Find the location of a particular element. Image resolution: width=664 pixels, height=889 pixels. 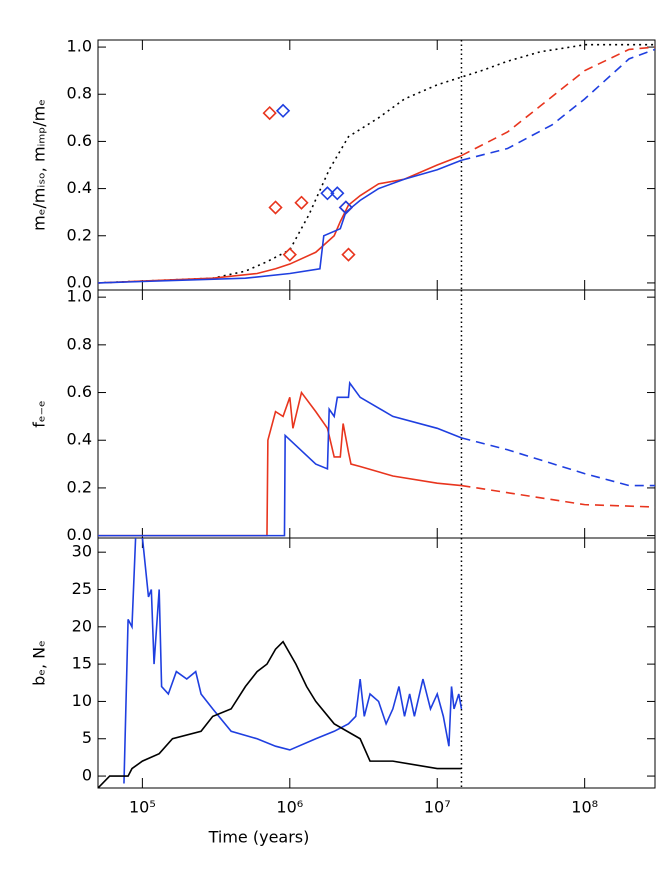

x-tick-label: 10⁶ is located at coordinates (289, 807).